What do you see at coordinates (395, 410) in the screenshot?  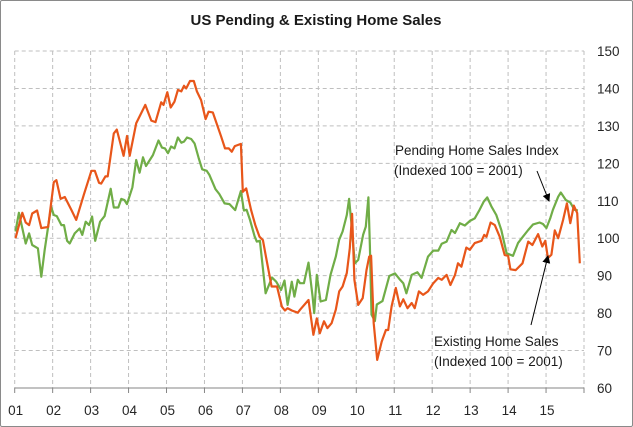 I see `x-tick-label: 11` at bounding box center [395, 410].